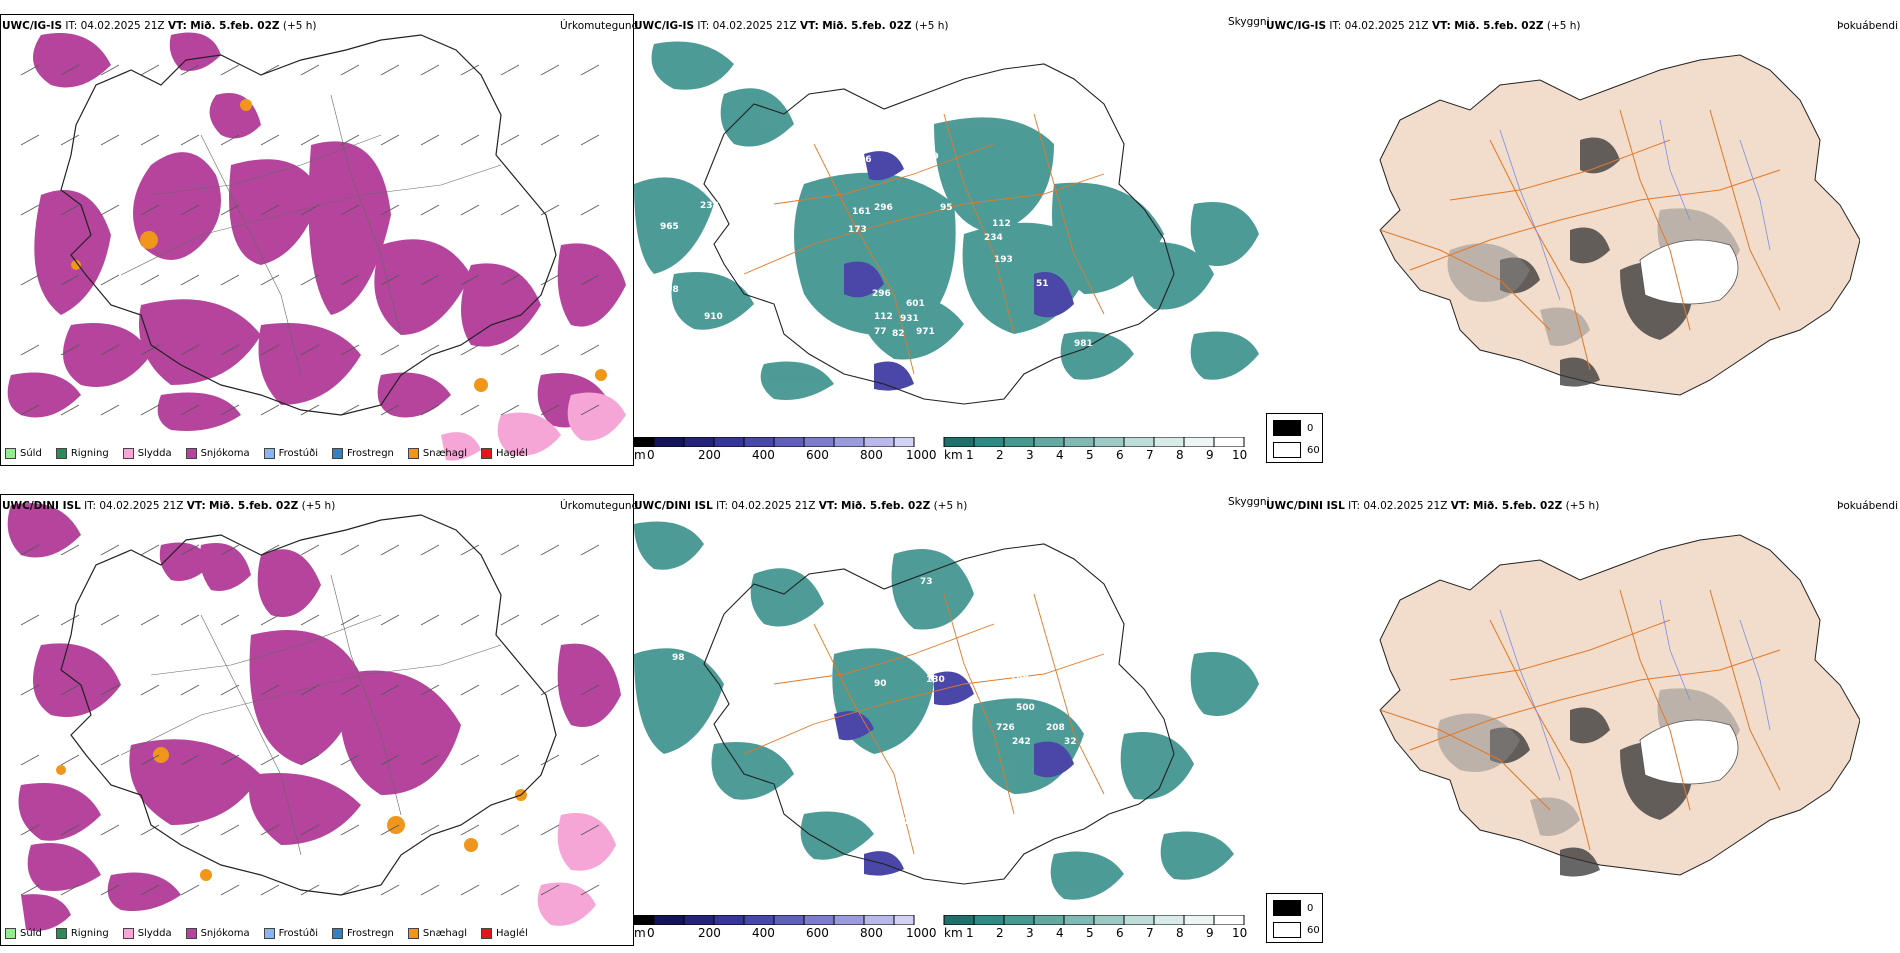 The image size is (1900, 953). I want to click on low-visibility-areas, so click(946, 710).